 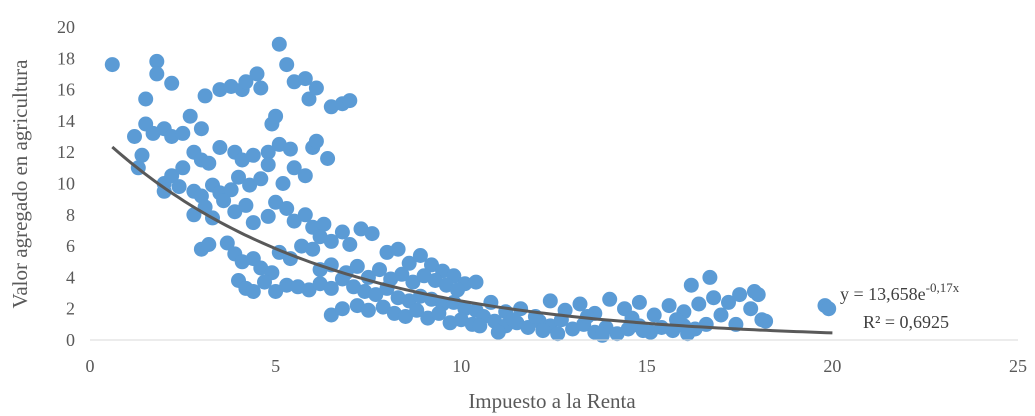 What do you see at coordinates (900, 306) in the screenshot?
I see `trendline-annotation: y = 13,658e-0,17x R² = 0,6925` at bounding box center [900, 306].